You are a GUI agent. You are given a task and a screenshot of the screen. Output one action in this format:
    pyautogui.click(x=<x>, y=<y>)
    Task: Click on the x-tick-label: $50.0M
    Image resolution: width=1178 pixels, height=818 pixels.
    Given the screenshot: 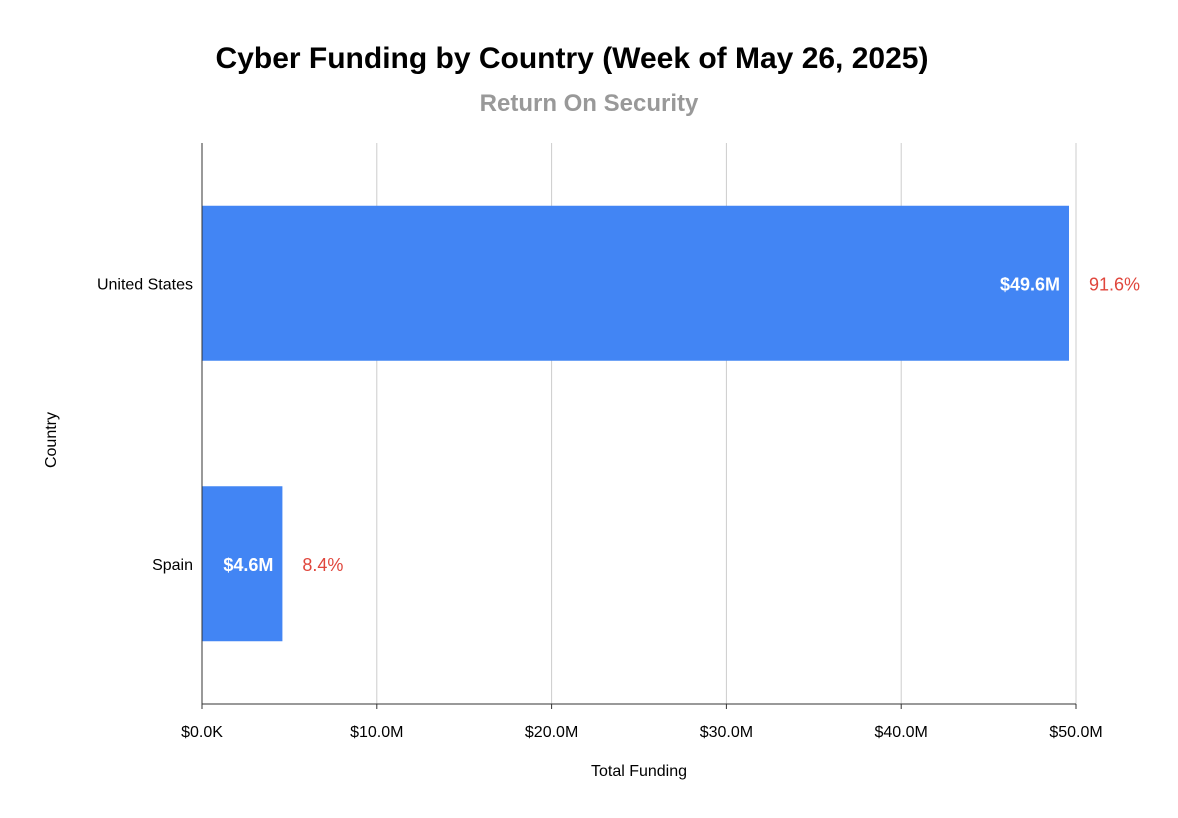 What is the action you would take?
    pyautogui.click(x=1075, y=732)
    